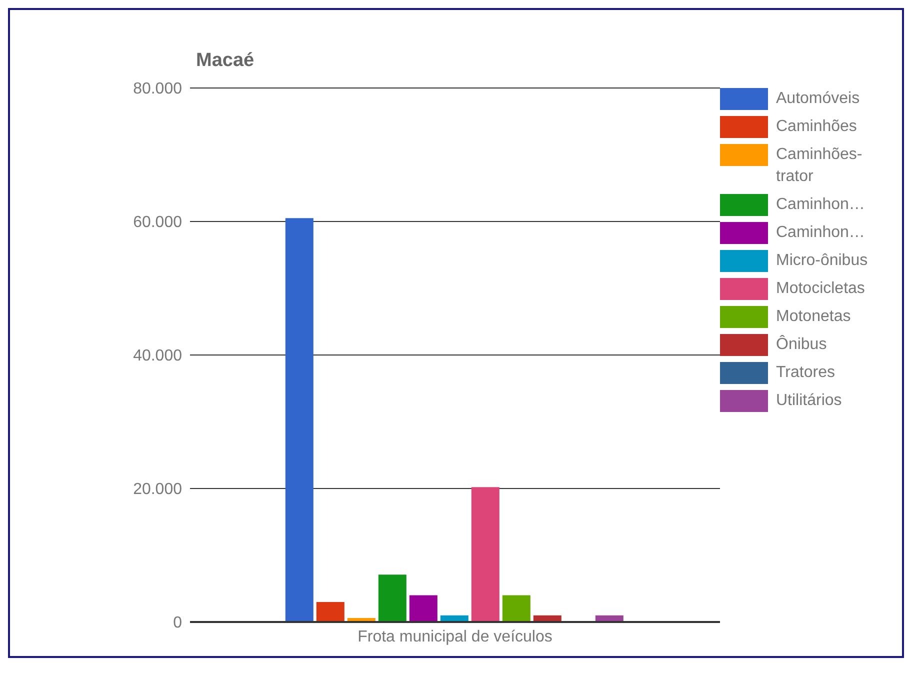 The image size is (916, 673). Describe the element at coordinates (157, 489) in the screenshot. I see `y-tick-label: 20.000` at that location.